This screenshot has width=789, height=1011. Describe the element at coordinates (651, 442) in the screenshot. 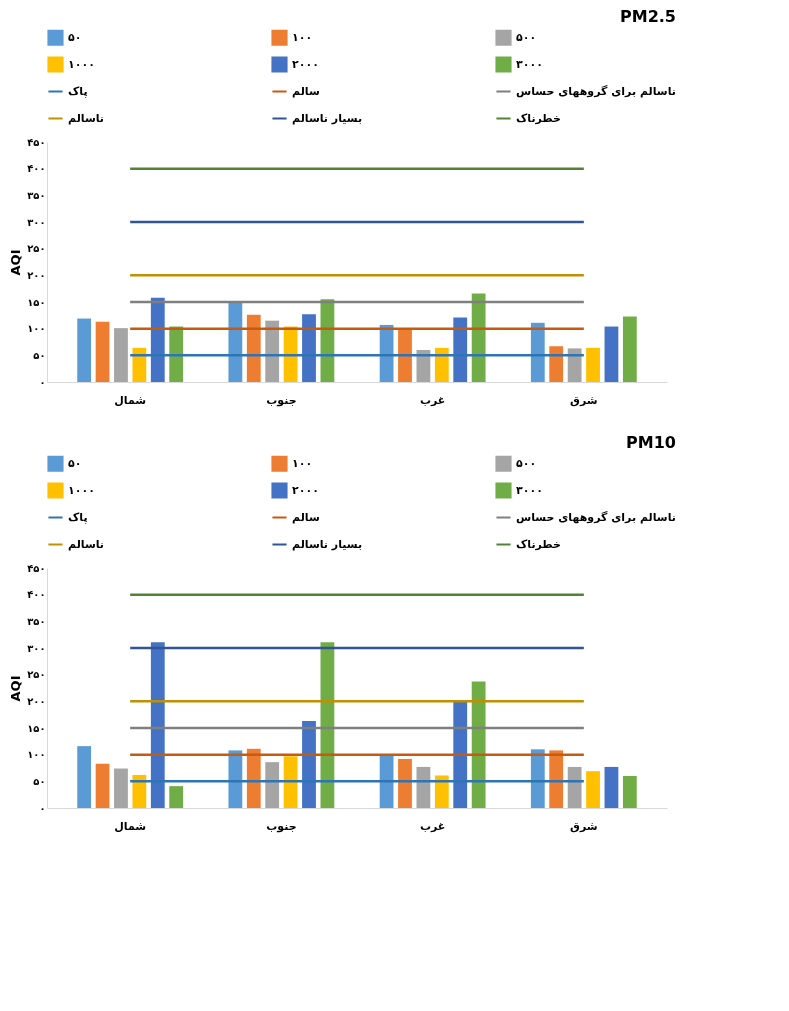

I see `chart-title: PM10` at that location.